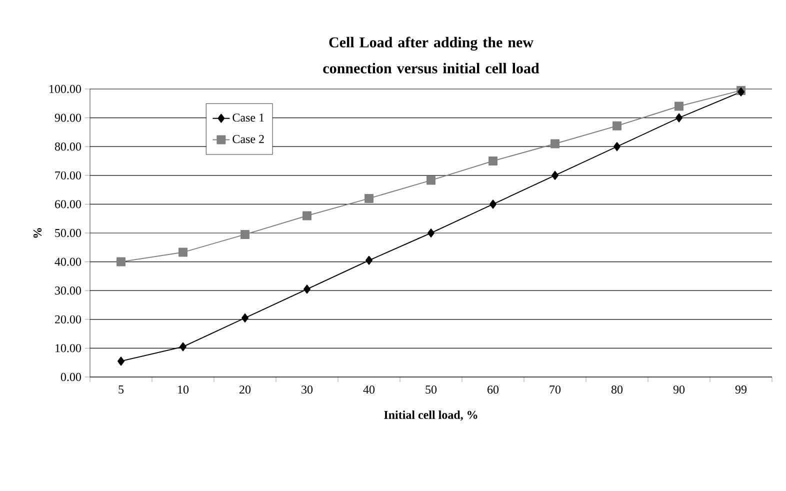  I want to click on x-tick-label: 20, so click(245, 390).